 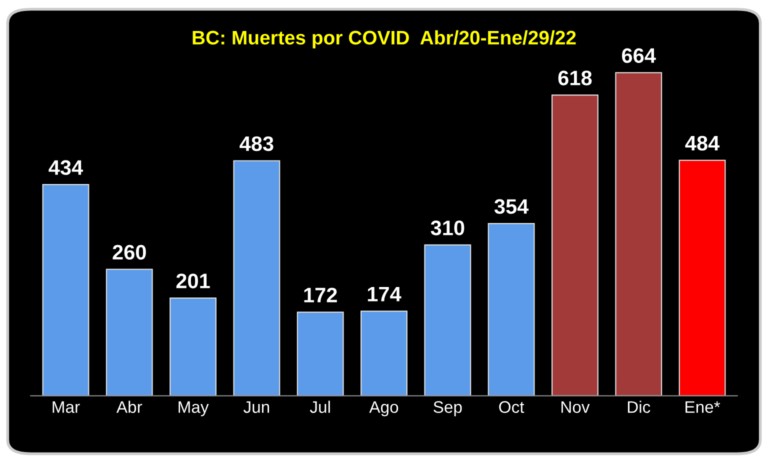 What do you see at coordinates (575, 78) in the screenshot?
I see `data-label: 618` at bounding box center [575, 78].